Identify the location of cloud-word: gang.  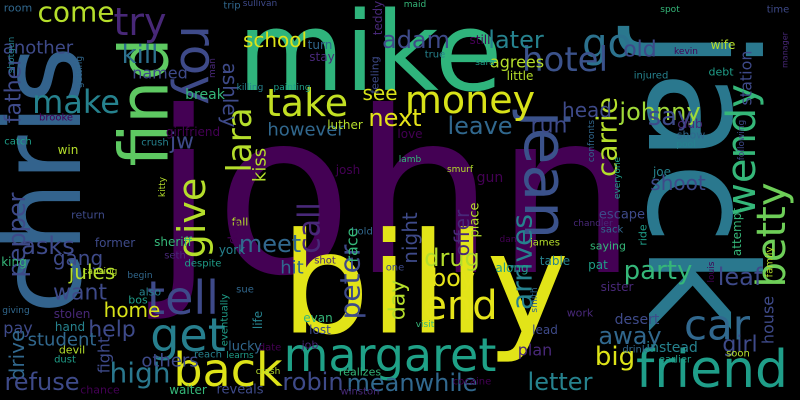
(78, 258).